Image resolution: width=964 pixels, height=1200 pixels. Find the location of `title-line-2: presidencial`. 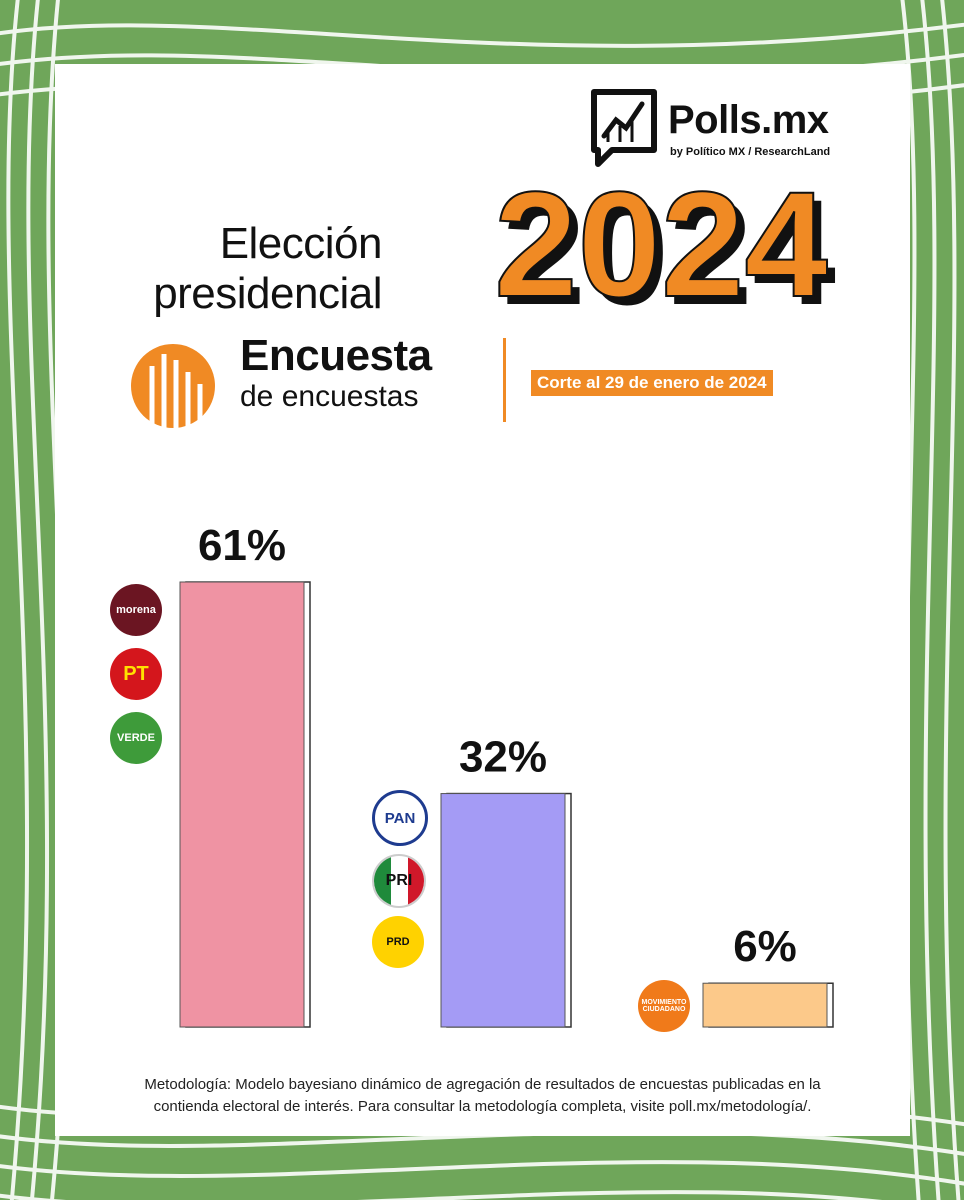

title-line-2: presidencial is located at coordinates (267, 293).